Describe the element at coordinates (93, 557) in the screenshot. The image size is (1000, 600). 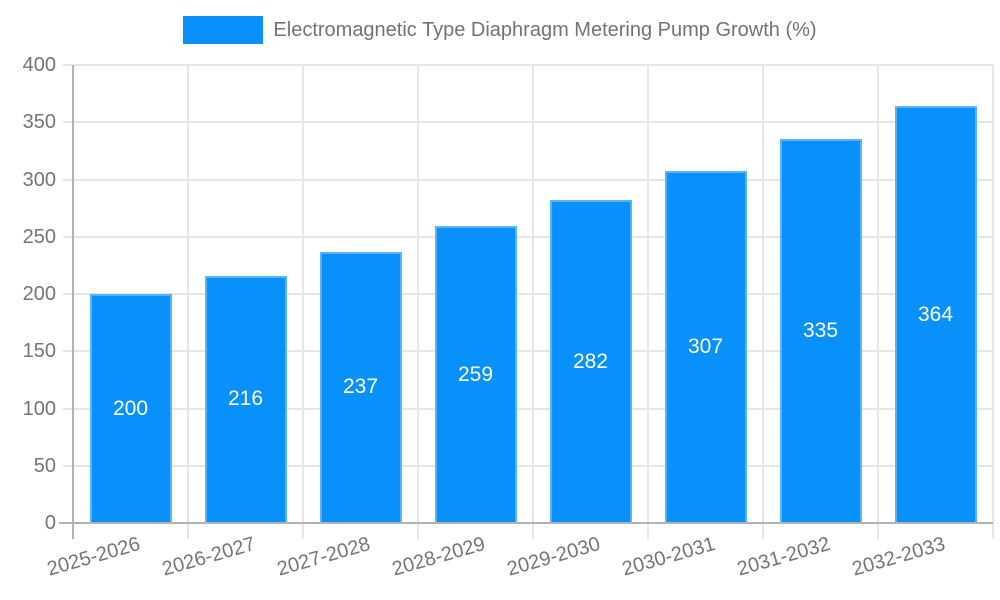
I see `x-axis-label: 2025-2026` at that location.